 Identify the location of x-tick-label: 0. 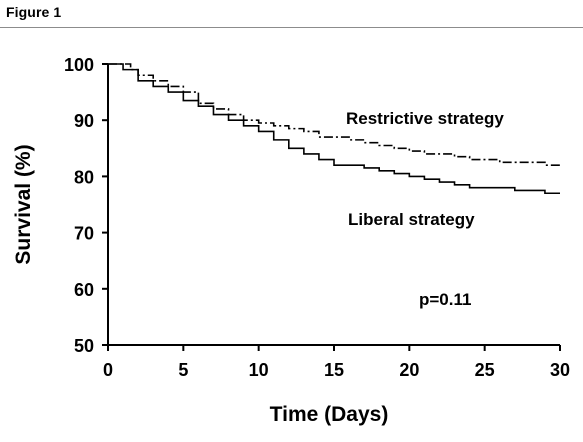
(108, 370).